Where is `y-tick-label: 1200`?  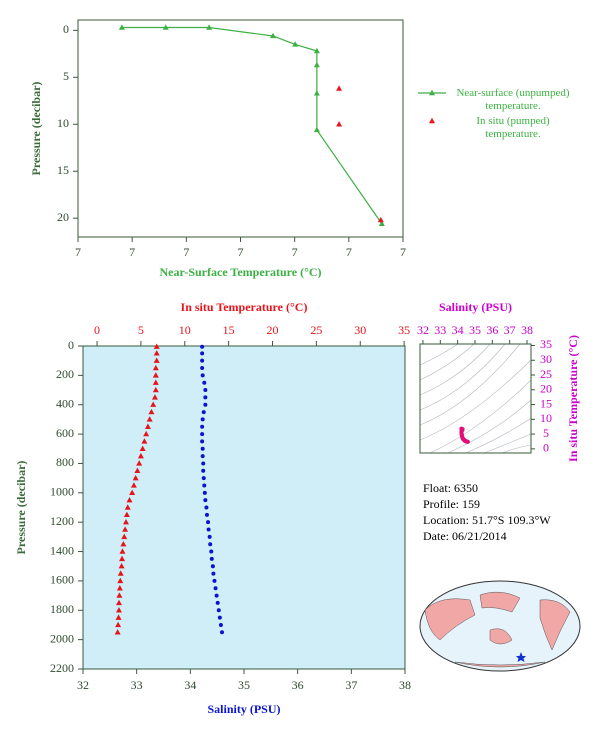 y-tick-label: 1200 is located at coordinates (62, 521).